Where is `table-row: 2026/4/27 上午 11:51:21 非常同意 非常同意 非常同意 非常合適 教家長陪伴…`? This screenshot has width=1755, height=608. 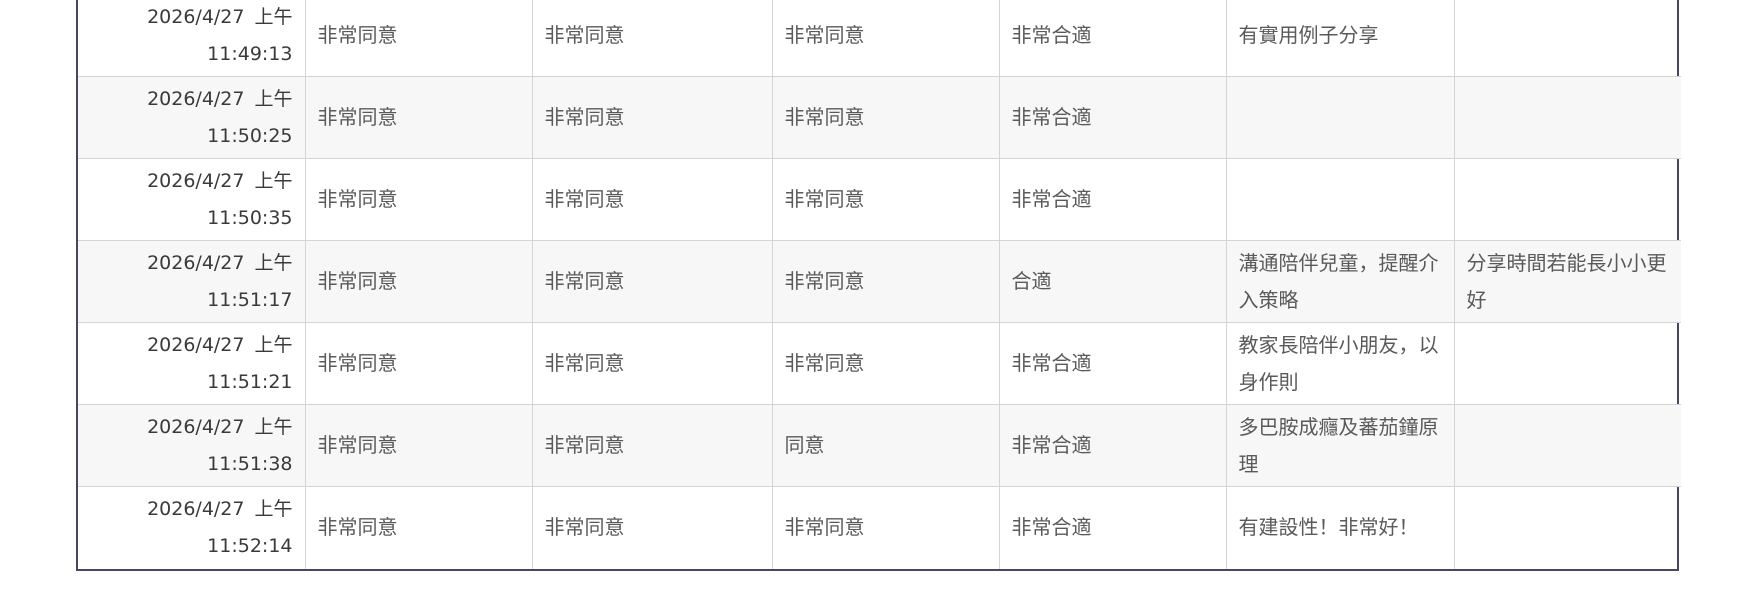 table-row: 2026/4/27 上午 11:51:21 非常同意 非常同意 非常同意 非常合適 教家長陪伴… is located at coordinates (879, 363).